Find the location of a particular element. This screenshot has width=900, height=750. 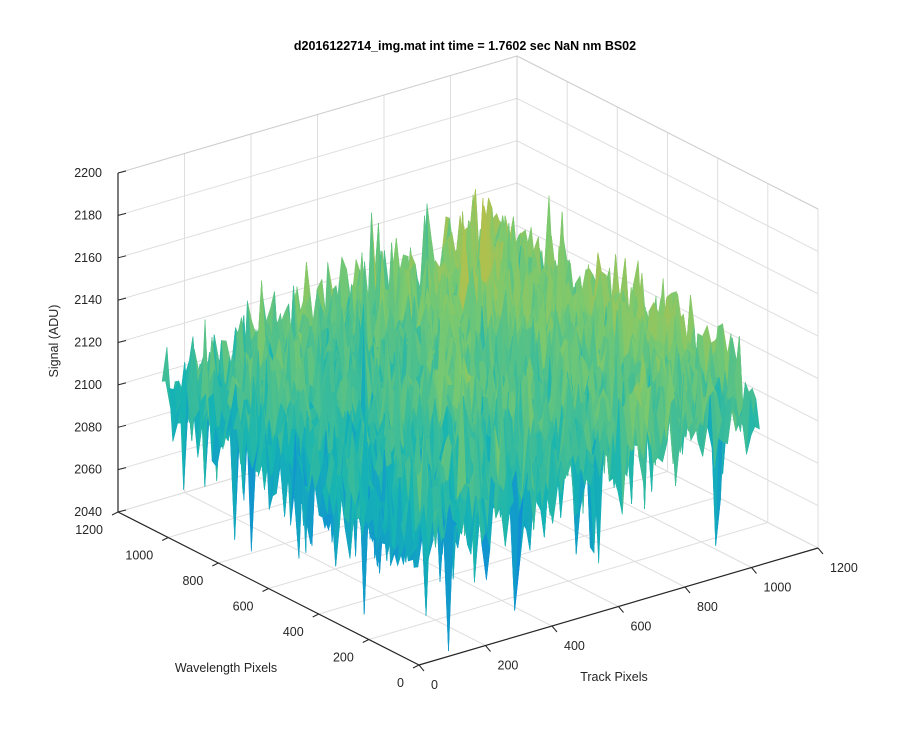

floor-grid-line is located at coordinates (568, 581).